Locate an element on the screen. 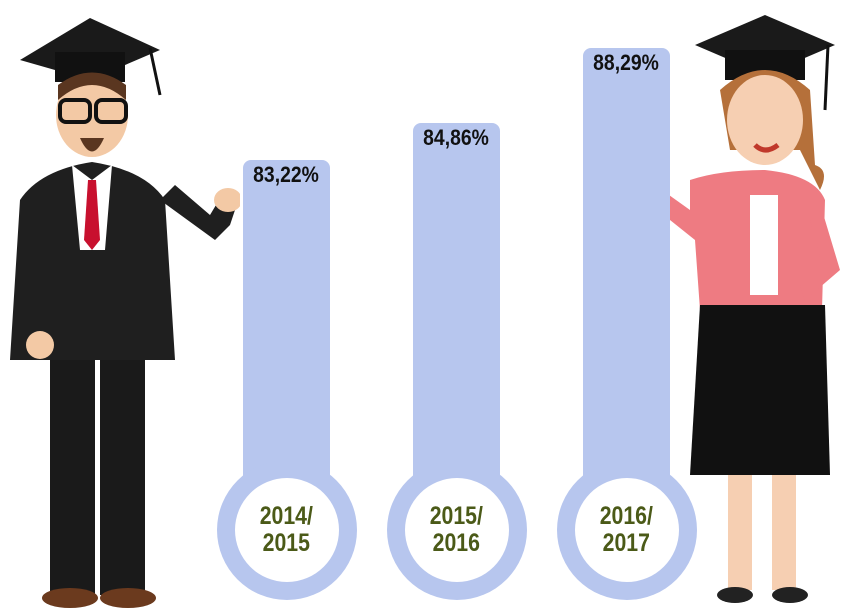  category-badge: 2016/ 2017 is located at coordinates (626, 530).